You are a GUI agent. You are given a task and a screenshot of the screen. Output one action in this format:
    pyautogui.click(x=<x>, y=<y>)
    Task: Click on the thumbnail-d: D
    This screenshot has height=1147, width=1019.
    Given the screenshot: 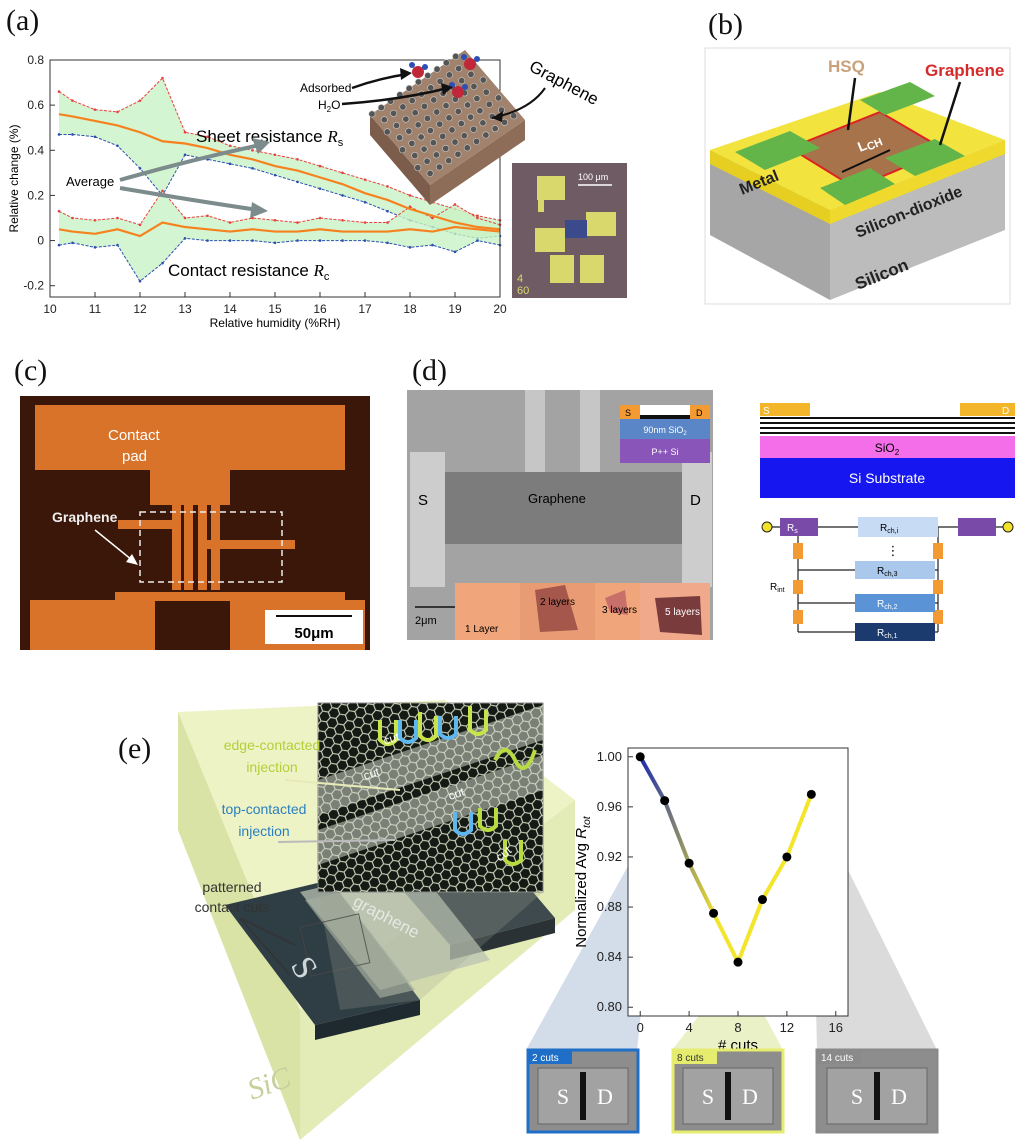 What is the action you would take?
    pyautogui.click(x=750, y=1096)
    